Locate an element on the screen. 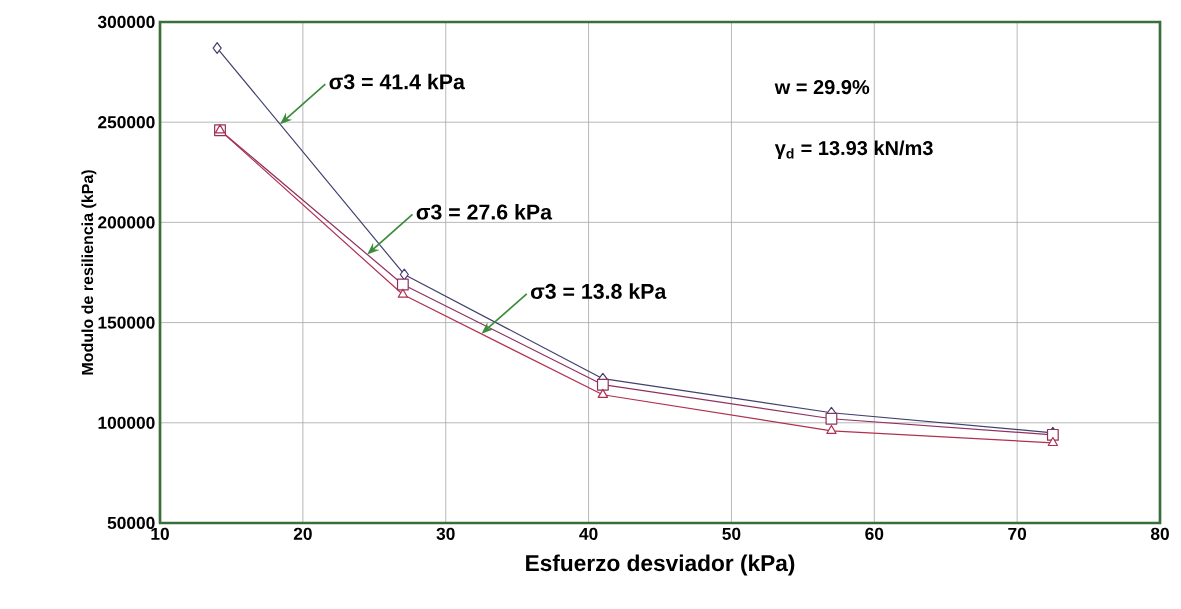 This screenshot has width=1181, height=609. x-tick-label: 40 is located at coordinates (588, 533).